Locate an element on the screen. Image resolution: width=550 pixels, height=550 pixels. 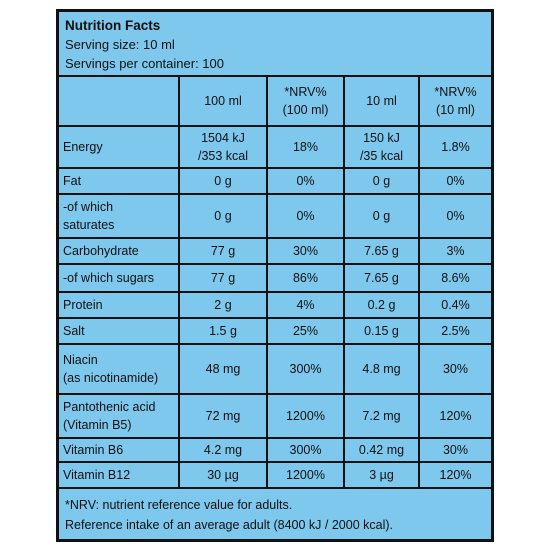
cell-value: 2 g is located at coordinates (223, 305).